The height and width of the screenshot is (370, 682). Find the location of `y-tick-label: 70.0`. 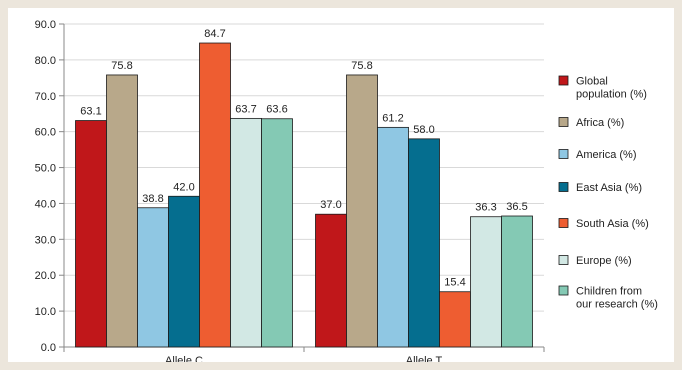

y-tick-label: 70.0 is located at coordinates (45, 97).